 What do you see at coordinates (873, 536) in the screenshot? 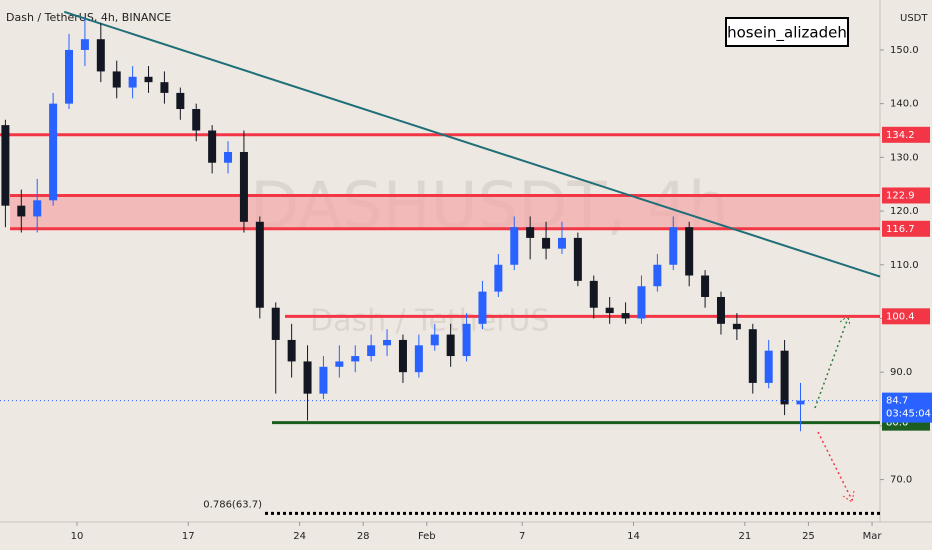
I see `x-tick-label: Mar` at bounding box center [873, 536].